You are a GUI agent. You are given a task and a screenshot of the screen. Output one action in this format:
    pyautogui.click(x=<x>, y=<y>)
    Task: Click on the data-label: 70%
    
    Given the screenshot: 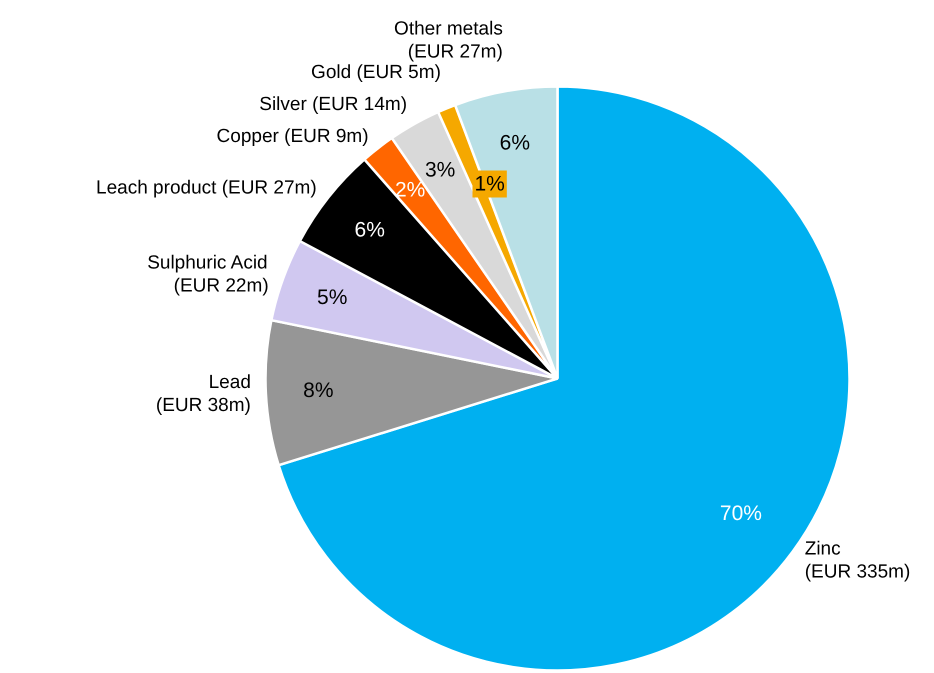 What is the action you would take?
    pyautogui.click(x=741, y=514)
    